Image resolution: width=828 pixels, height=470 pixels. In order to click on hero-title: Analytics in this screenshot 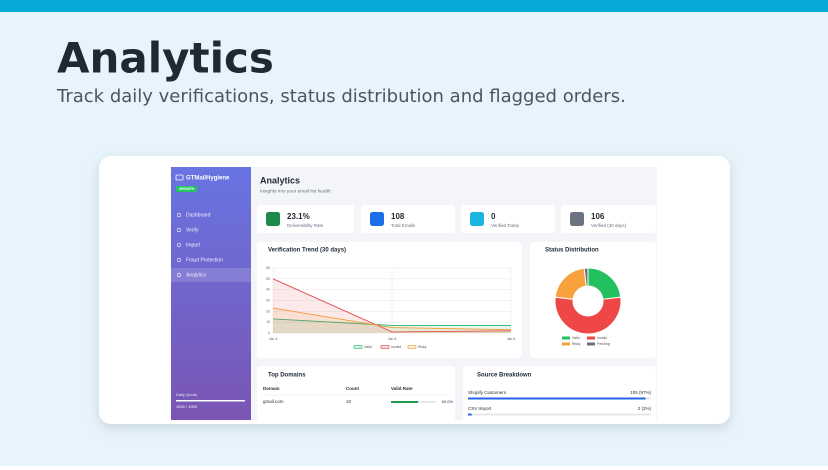, I will do `click(165, 58)`.